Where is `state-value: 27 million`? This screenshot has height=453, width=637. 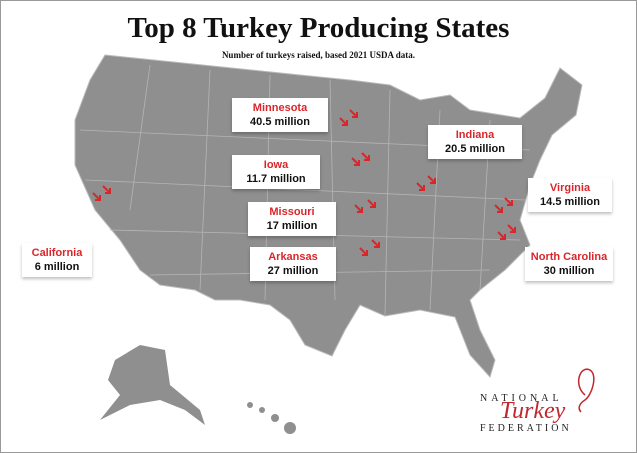 state-value: 27 million is located at coordinates (293, 271).